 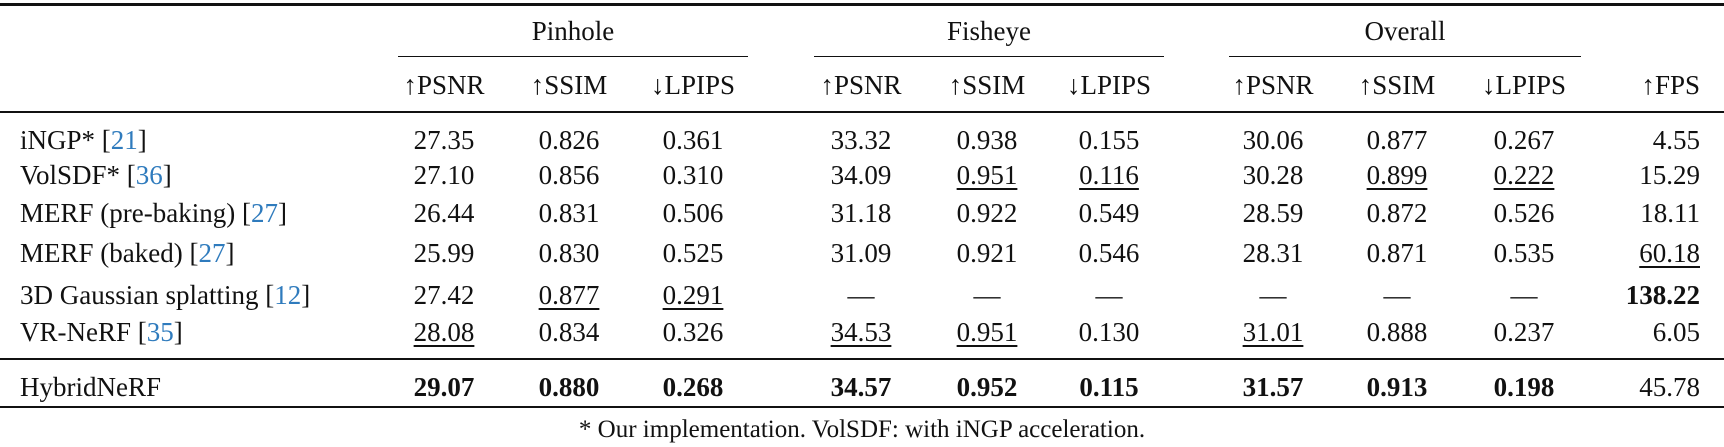 I want to click on cell: 0.888, so click(x=1397, y=332).